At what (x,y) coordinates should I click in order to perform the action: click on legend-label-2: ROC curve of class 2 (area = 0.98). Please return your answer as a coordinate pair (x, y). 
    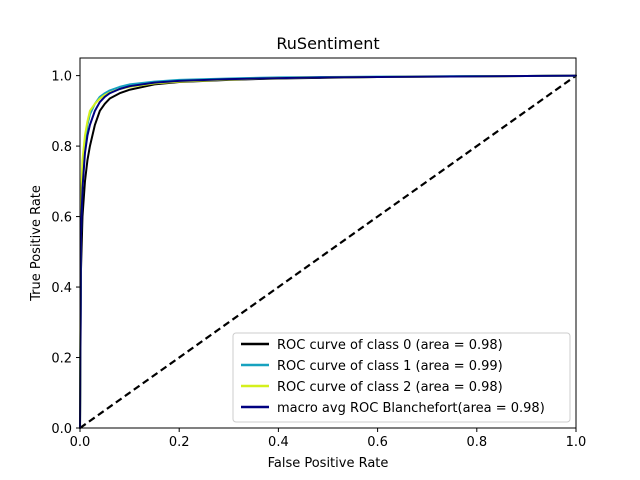
    Looking at the image, I should click on (390, 387).